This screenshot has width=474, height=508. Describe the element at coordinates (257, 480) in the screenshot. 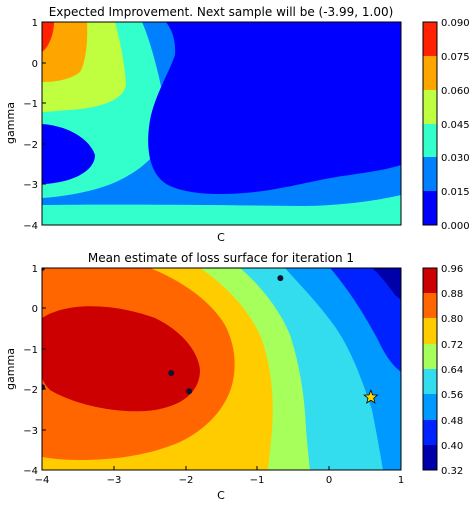

I see `bottom-x-tick-label: −1` at that location.